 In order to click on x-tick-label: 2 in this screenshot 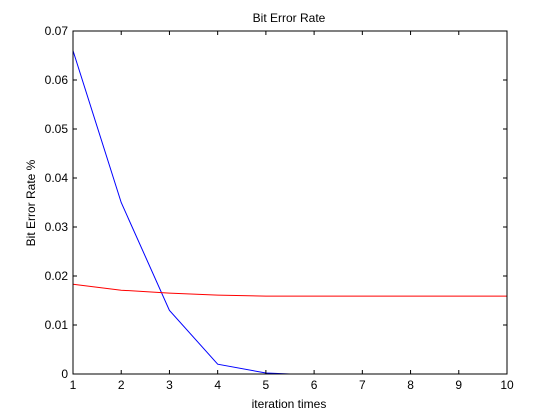, I will do `click(121, 385)`.